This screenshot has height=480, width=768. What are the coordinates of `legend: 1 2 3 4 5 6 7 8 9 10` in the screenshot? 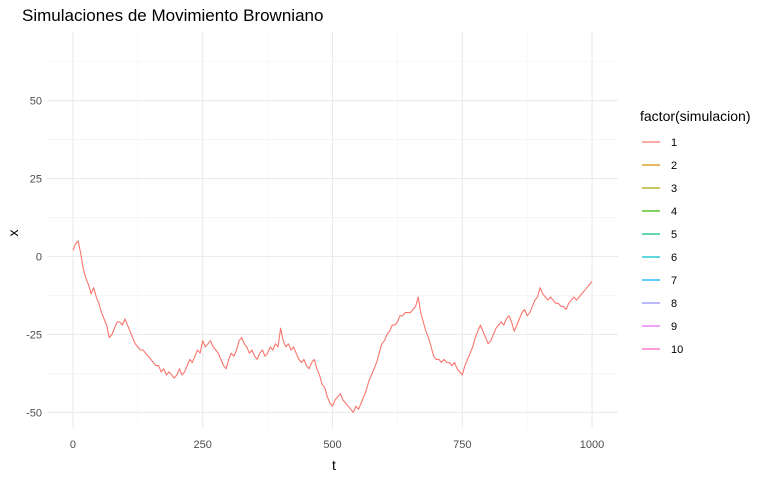 It's located at (662, 246).